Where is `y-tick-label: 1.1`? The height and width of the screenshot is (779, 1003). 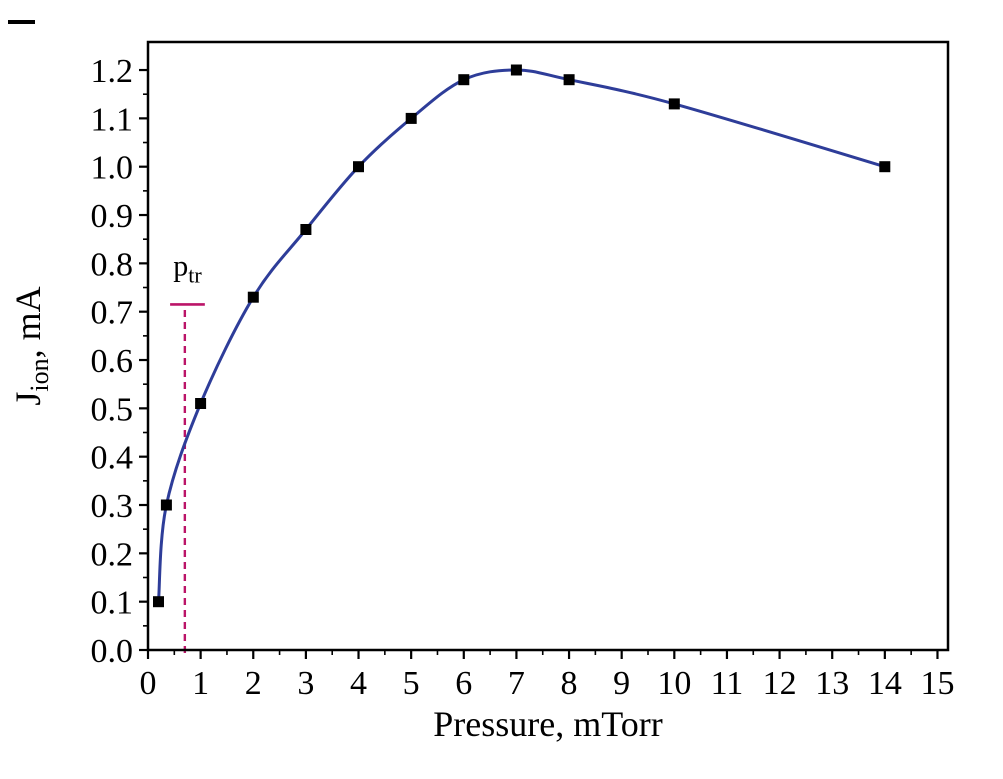
y-tick-label: 1.1 is located at coordinates (112, 119).